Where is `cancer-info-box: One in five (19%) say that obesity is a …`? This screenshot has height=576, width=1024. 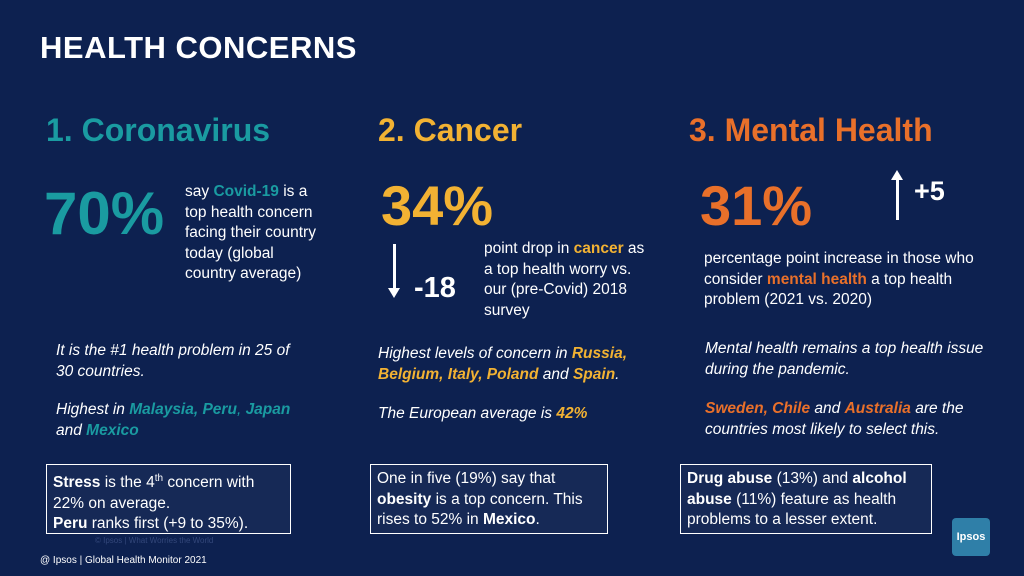 cancer-info-box: One in five (19%) say that obesity is a … is located at coordinates (489, 499).